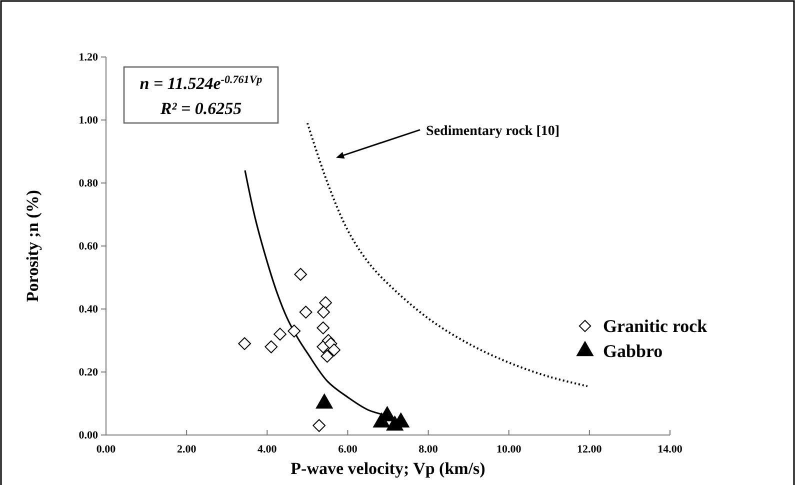 This screenshot has height=485, width=795. I want to click on y-tick-label: 0.20, so click(88, 372).